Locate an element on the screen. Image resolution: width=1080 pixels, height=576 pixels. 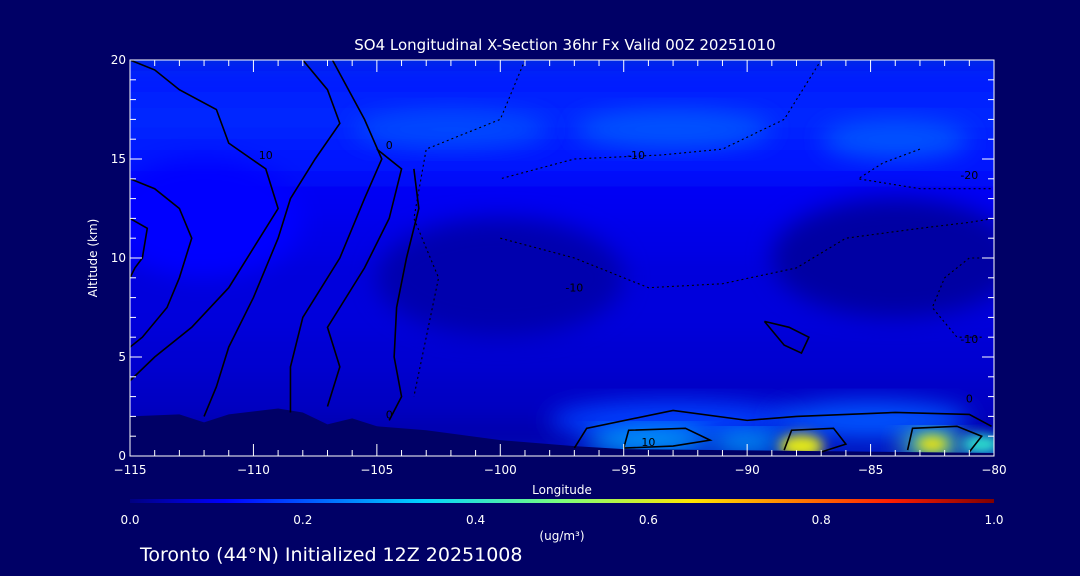
contour-label-2: -10 is located at coordinates (636, 155).